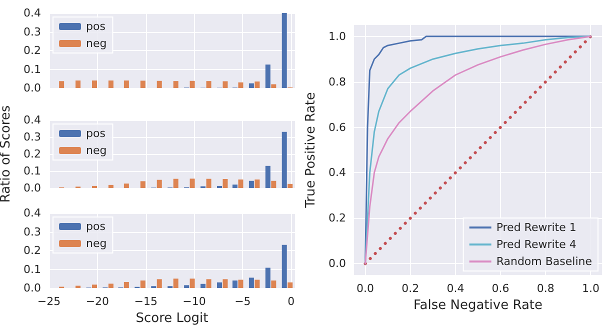 The width and height of the screenshot is (610, 333). What do you see at coordinates (365, 288) in the screenshot?
I see `x-tick-label: 0.0` at bounding box center [365, 288].